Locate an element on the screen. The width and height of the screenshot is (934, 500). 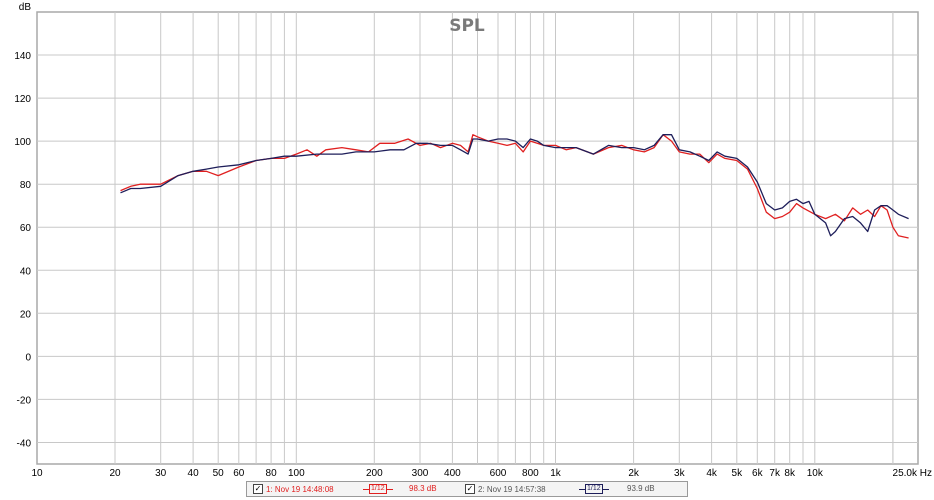
y-tick-label: 0 is located at coordinates (28, 357).